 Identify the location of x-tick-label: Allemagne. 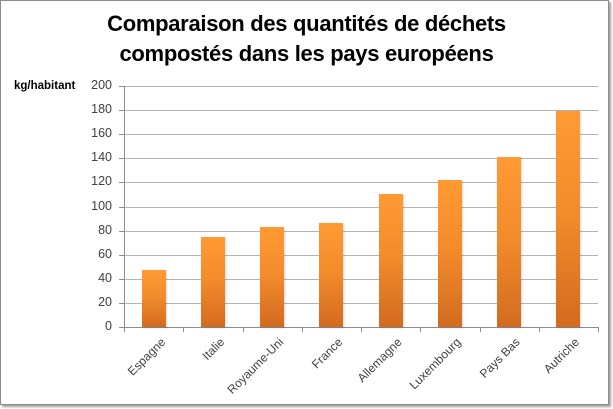
(379, 360).